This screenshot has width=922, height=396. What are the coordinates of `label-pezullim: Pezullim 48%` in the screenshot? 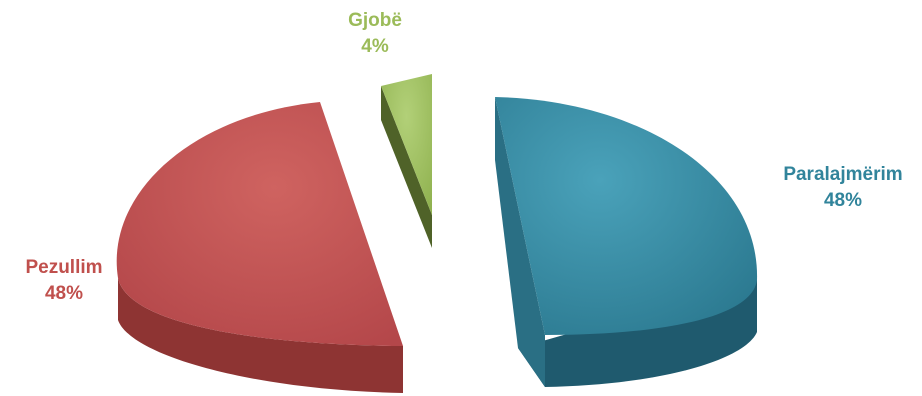 It's located at (64, 281).